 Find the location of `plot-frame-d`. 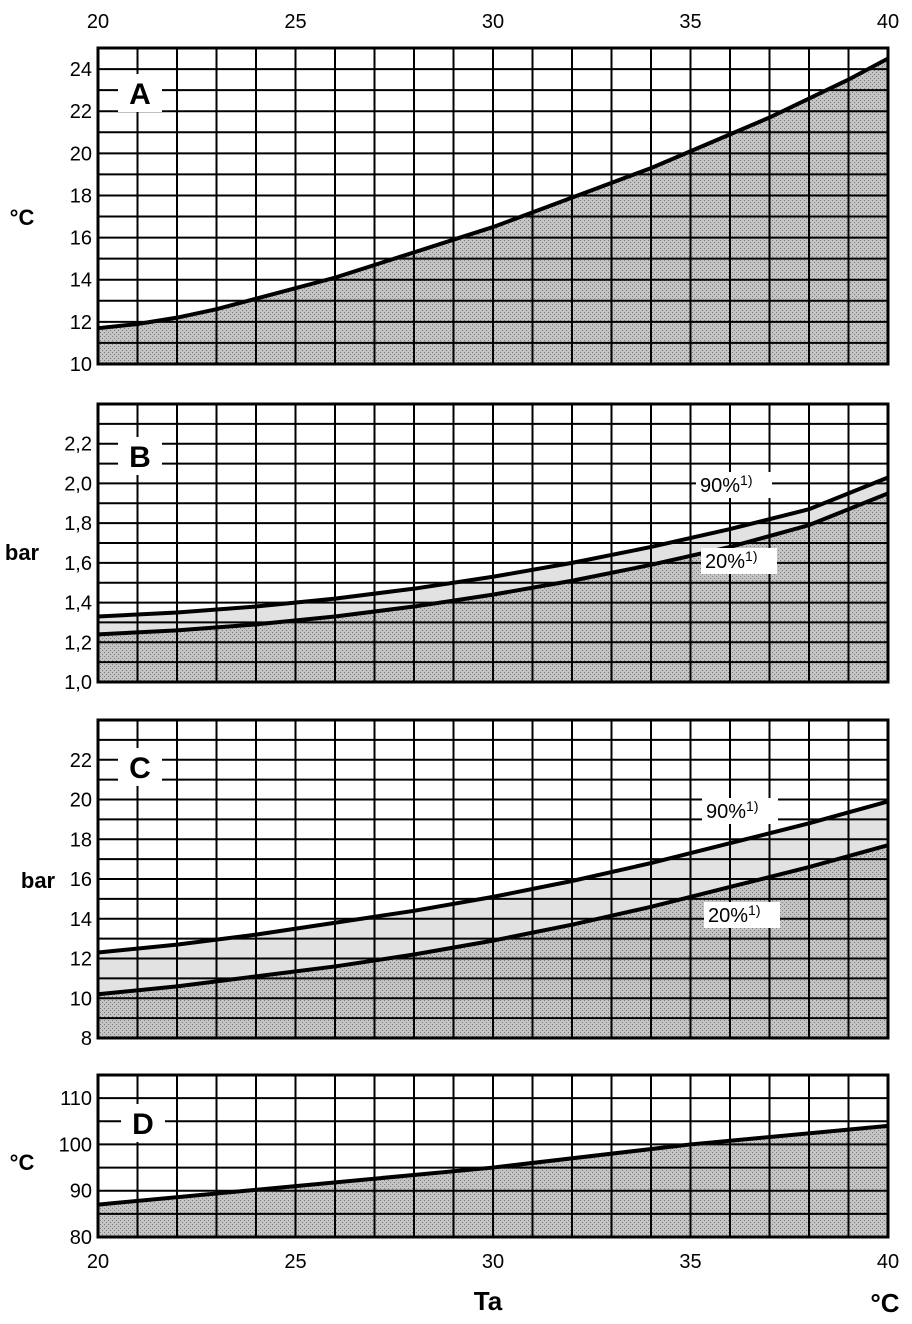

plot-frame-d is located at coordinates (493, 1156).